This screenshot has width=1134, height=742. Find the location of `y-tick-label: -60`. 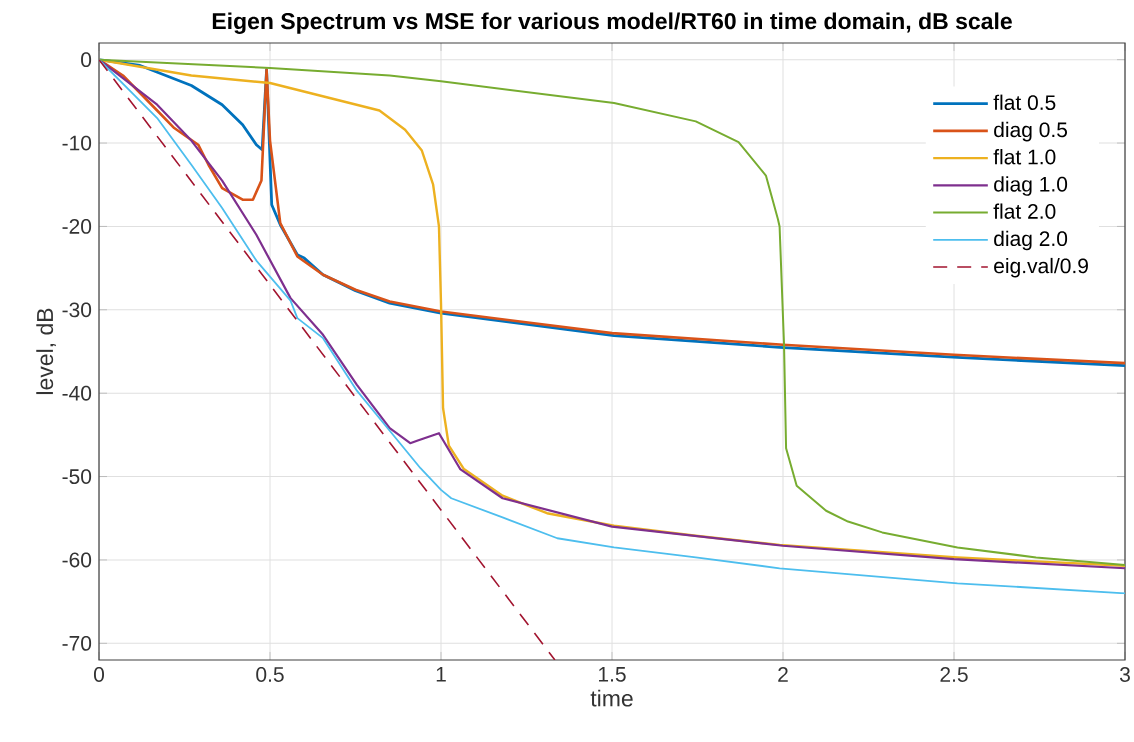

y-tick-label: -60 is located at coordinates (77, 560).